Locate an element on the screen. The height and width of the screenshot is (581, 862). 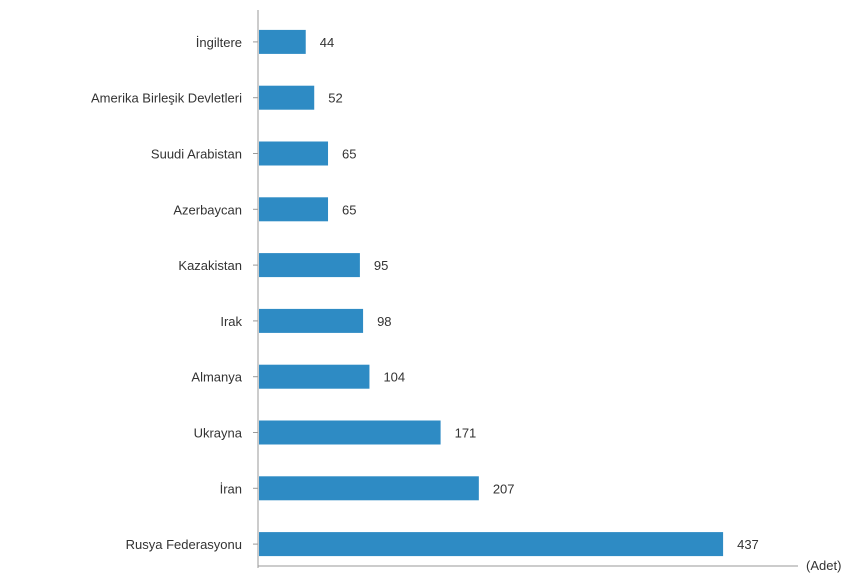
unit-label: (Adet) is located at coordinates (823, 565).